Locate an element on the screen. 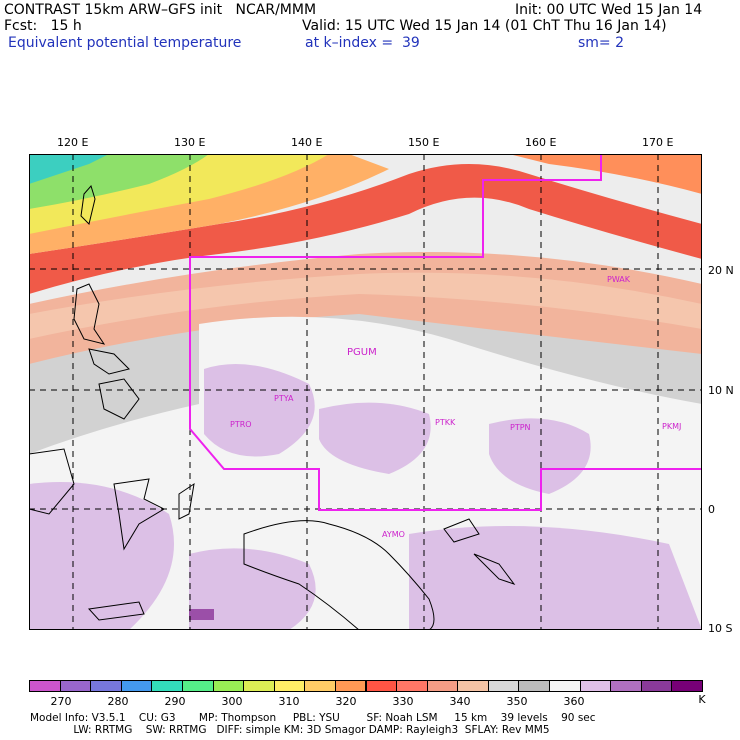 The image size is (740, 740). lat-label-20n: 20 N is located at coordinates (721, 270).